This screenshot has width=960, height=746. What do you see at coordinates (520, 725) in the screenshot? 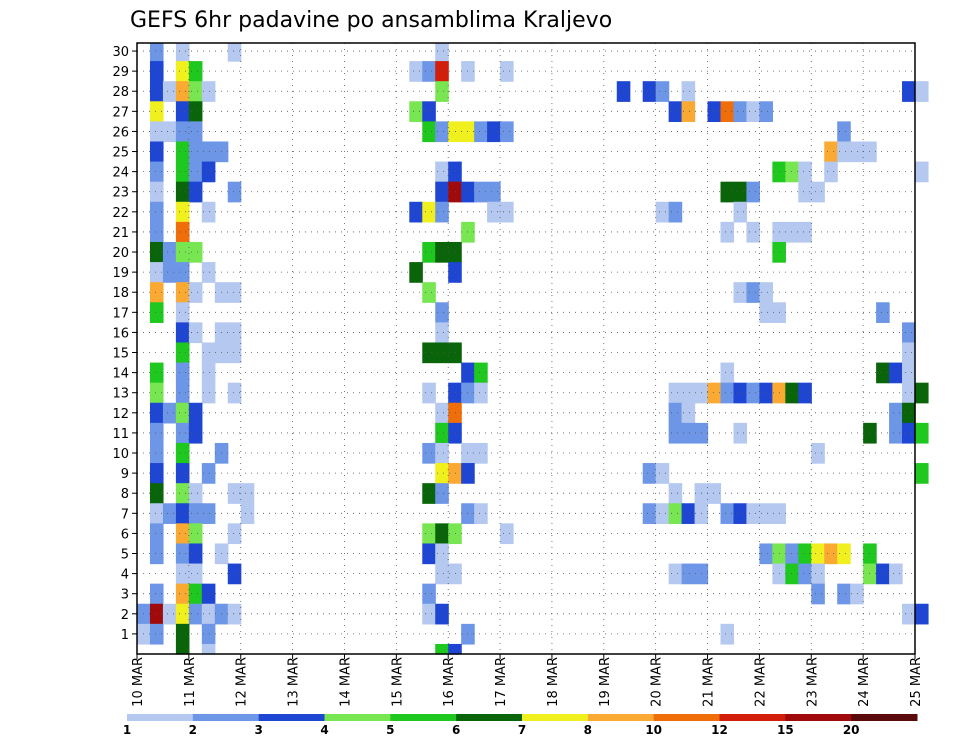
I see `colorbar: 1 2 3 4 5 6 7 8 10 12 15 20` at bounding box center [520, 725].